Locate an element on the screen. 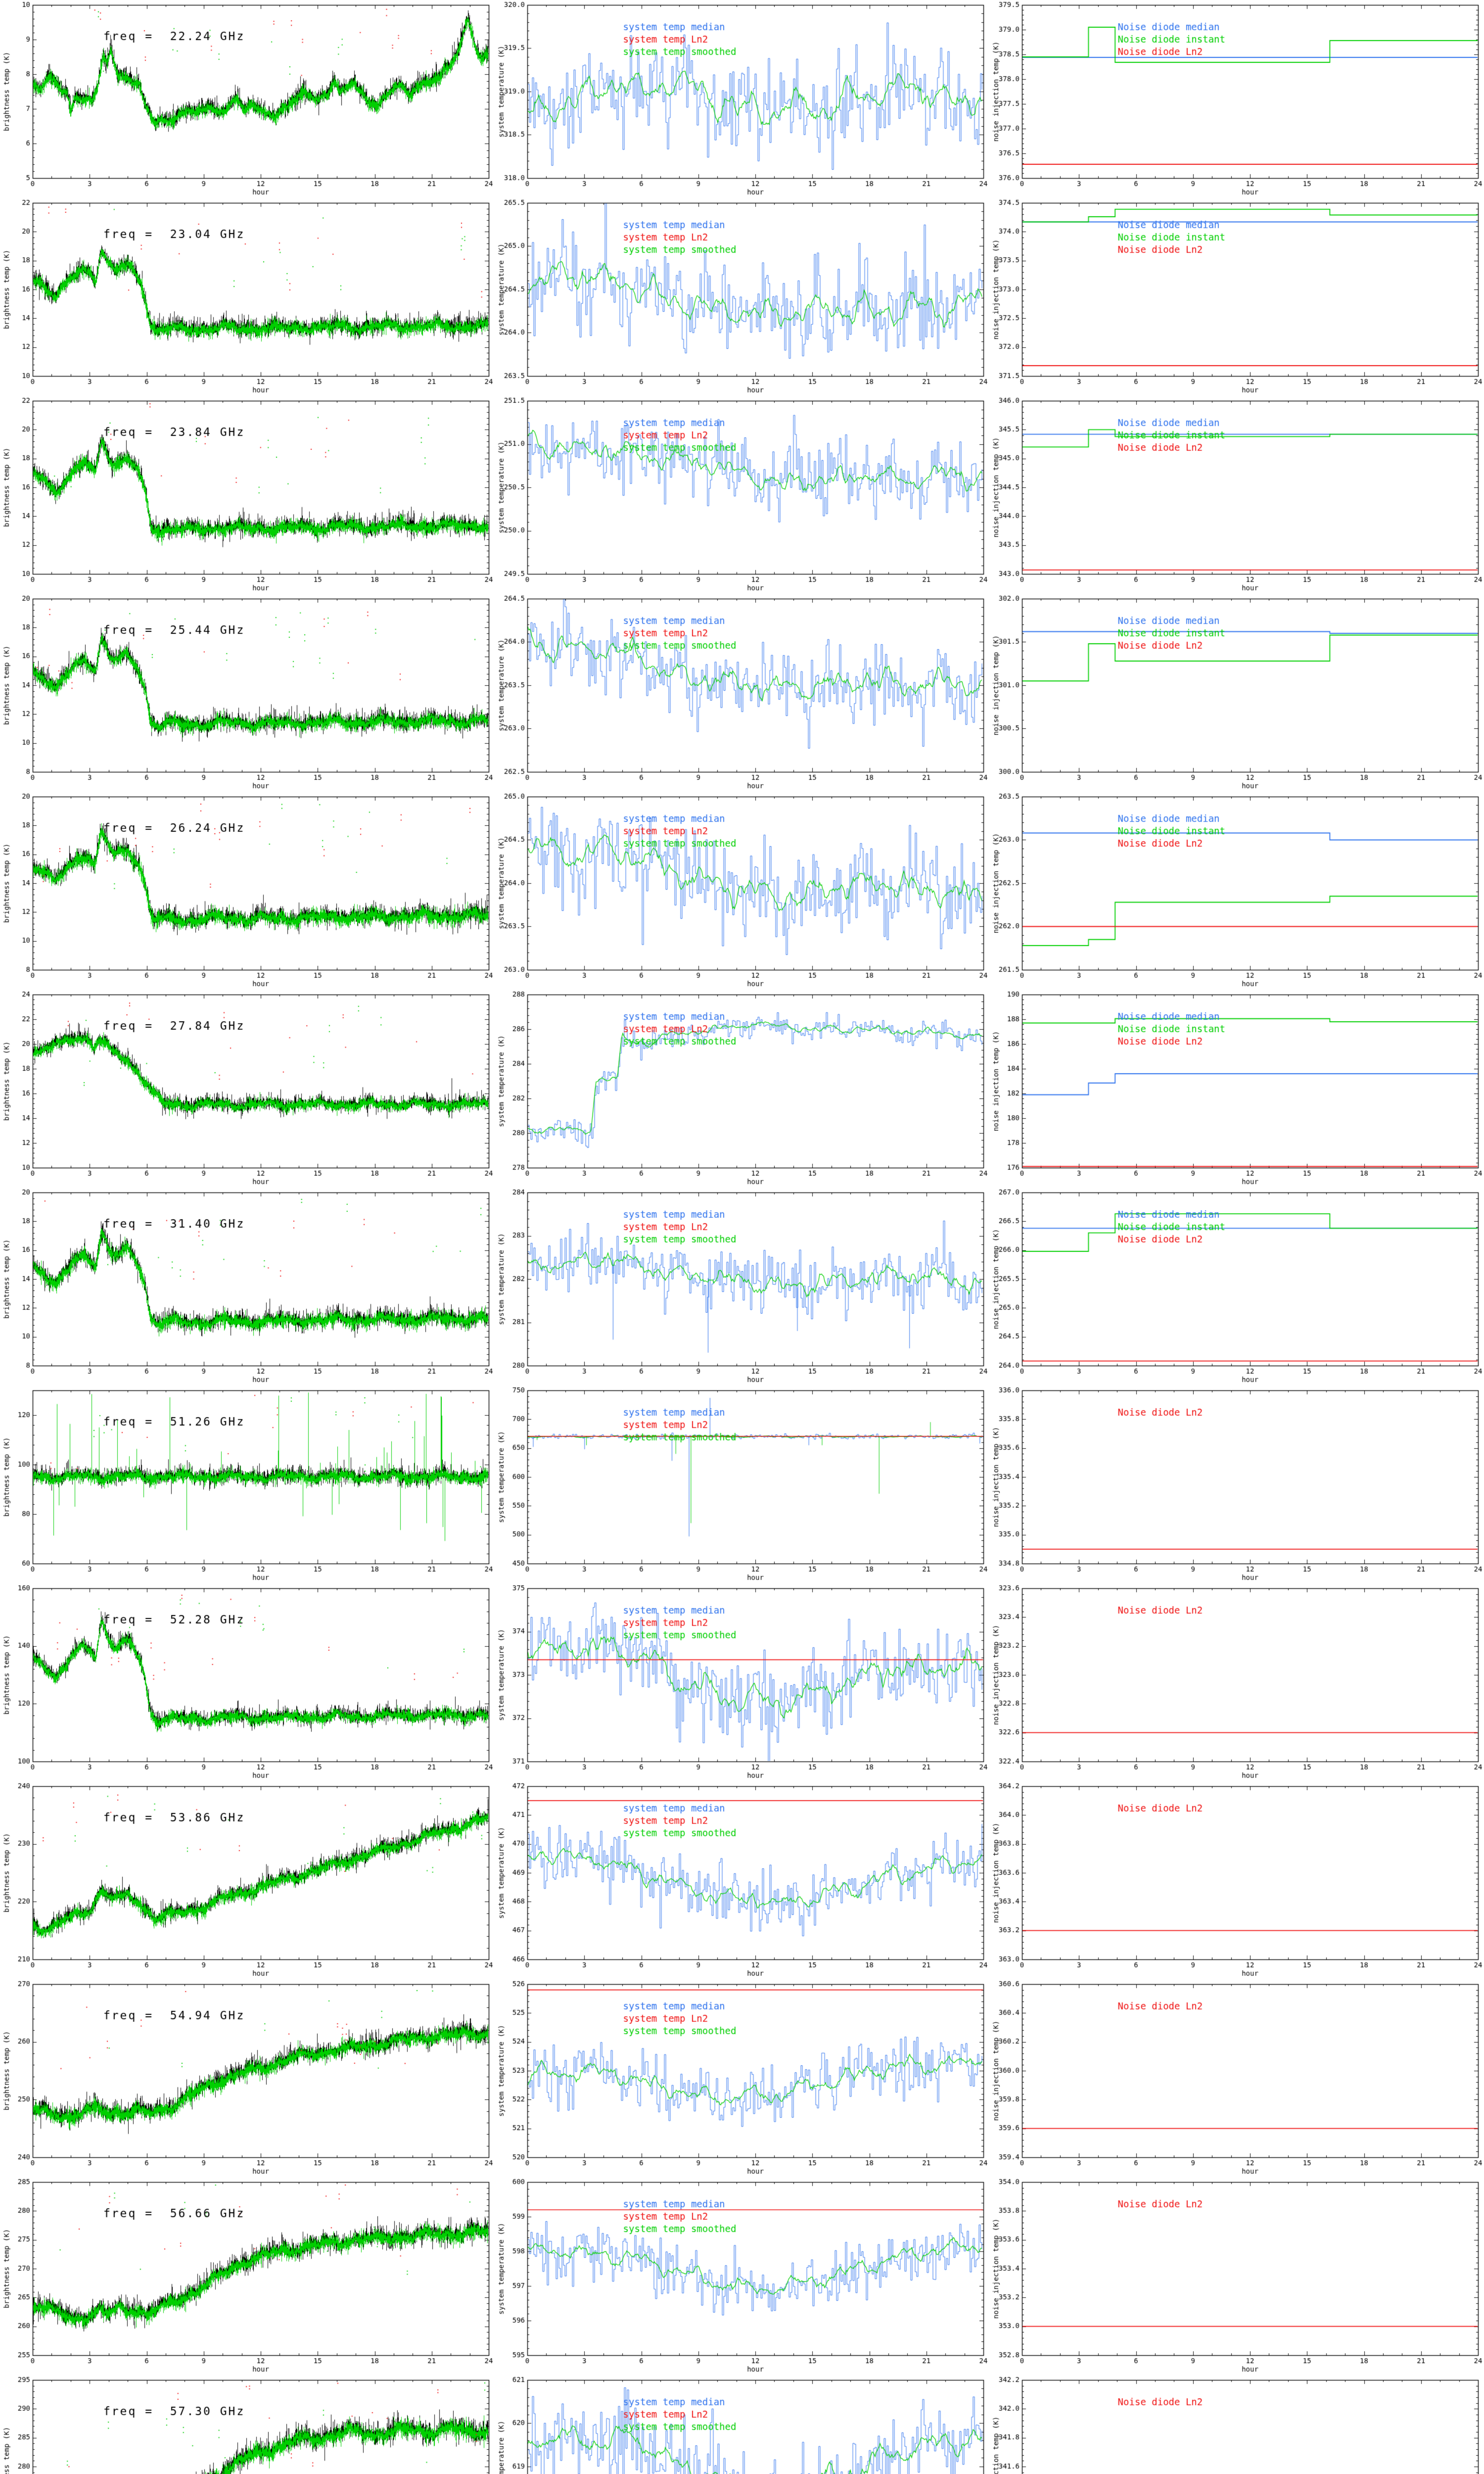  plot-cell-noise-diode-25.44-ghz is located at coordinates (1236, 693).